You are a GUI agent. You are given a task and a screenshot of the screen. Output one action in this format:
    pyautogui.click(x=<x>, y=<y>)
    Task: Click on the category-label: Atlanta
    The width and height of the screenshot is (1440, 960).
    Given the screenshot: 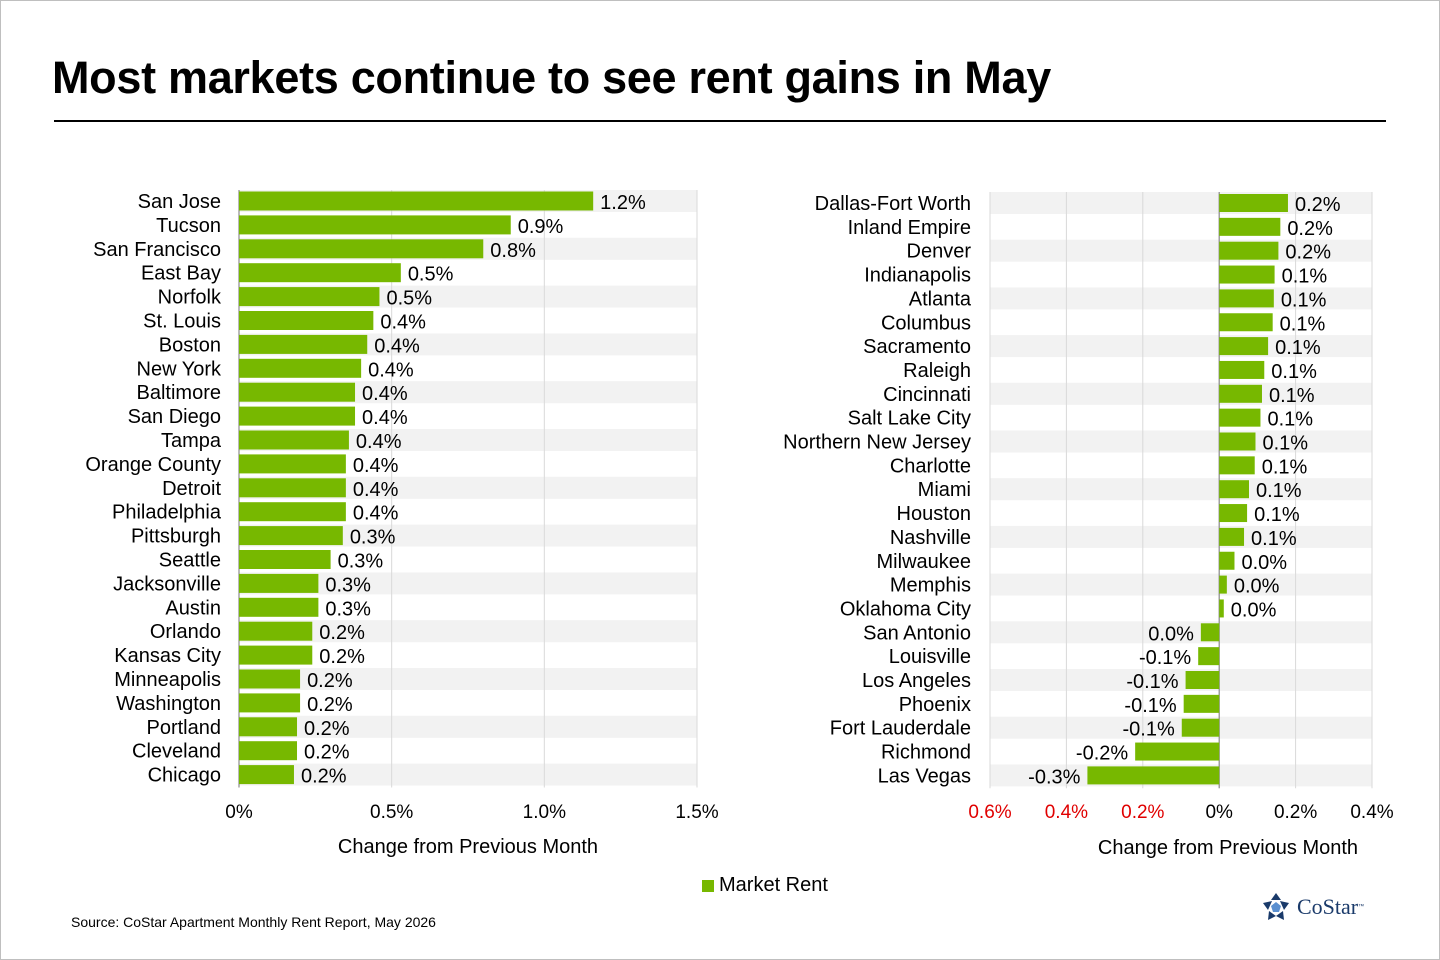 What is the action you would take?
    pyautogui.click(x=940, y=299)
    